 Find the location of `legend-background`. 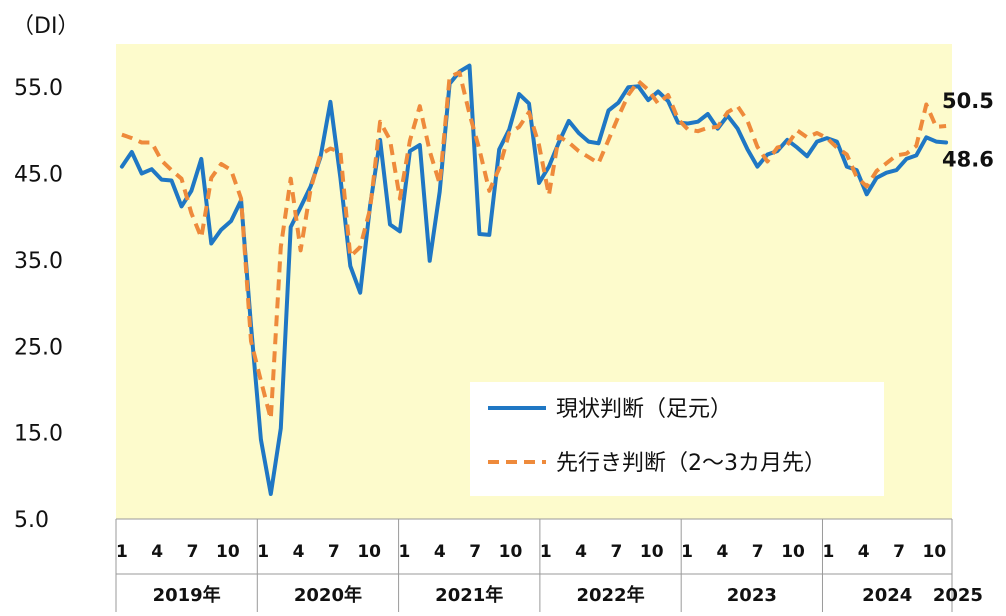

legend-background is located at coordinates (677, 439).